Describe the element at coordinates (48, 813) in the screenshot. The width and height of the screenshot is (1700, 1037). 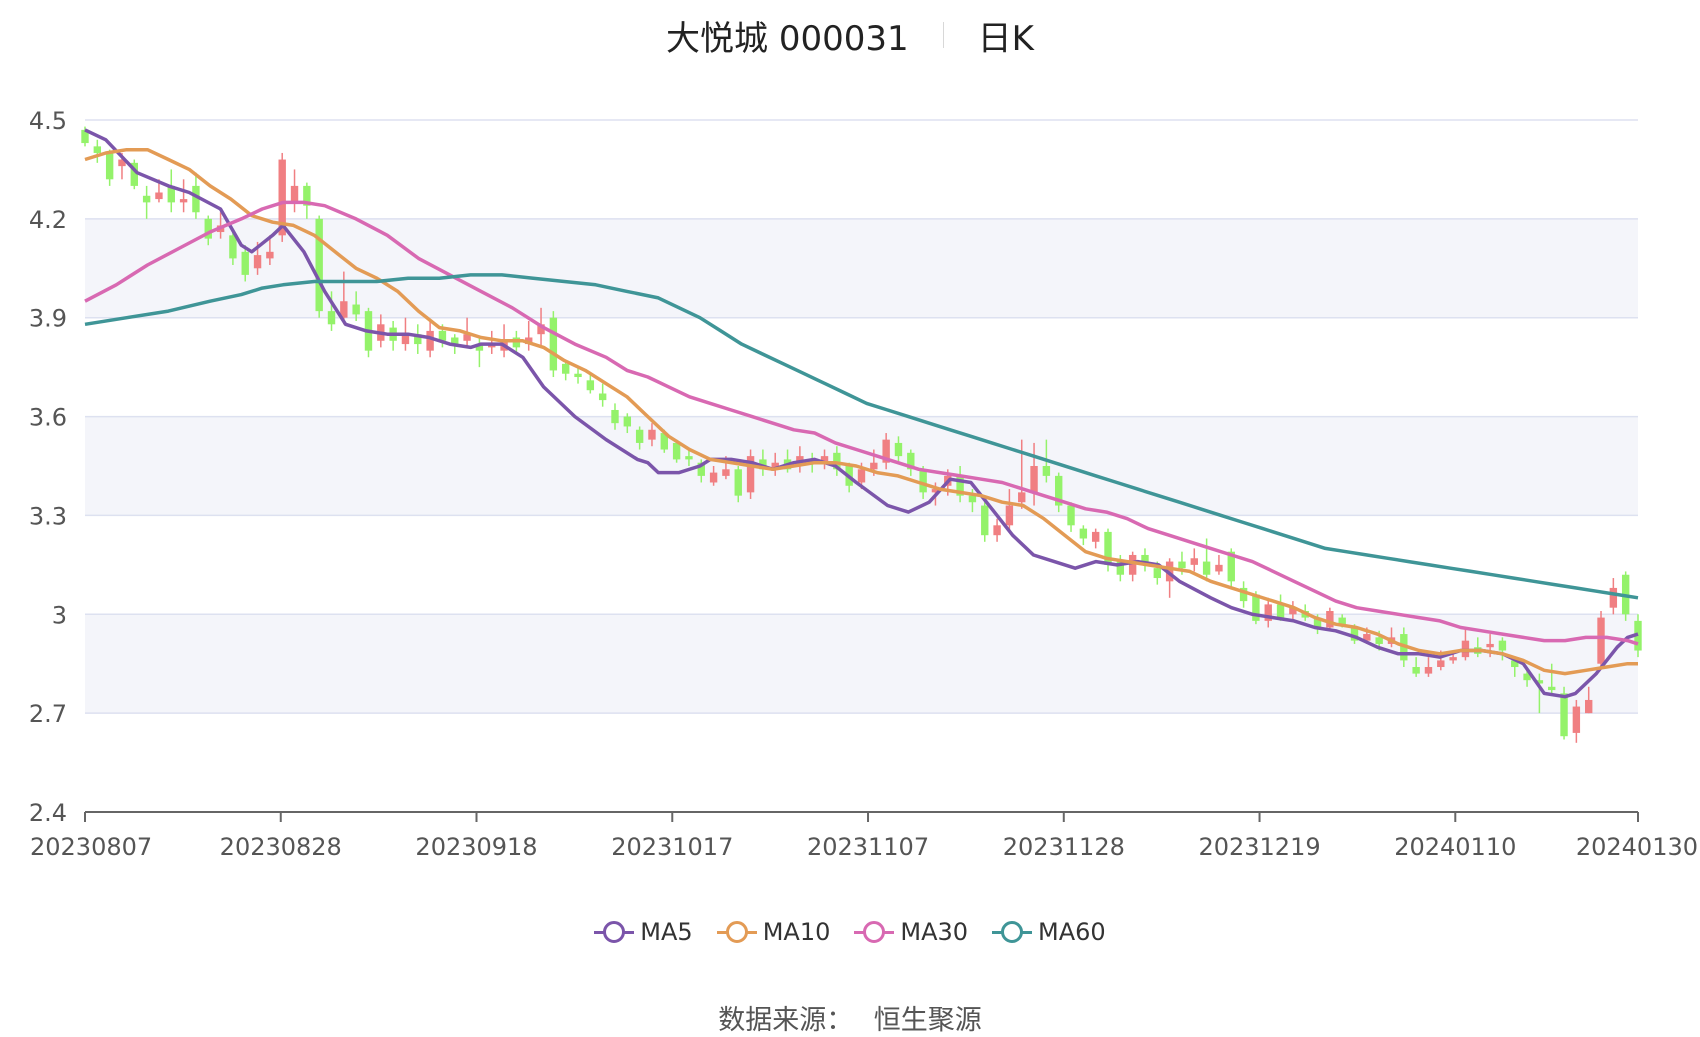
I see `y-tick-label: 2.4` at that location.